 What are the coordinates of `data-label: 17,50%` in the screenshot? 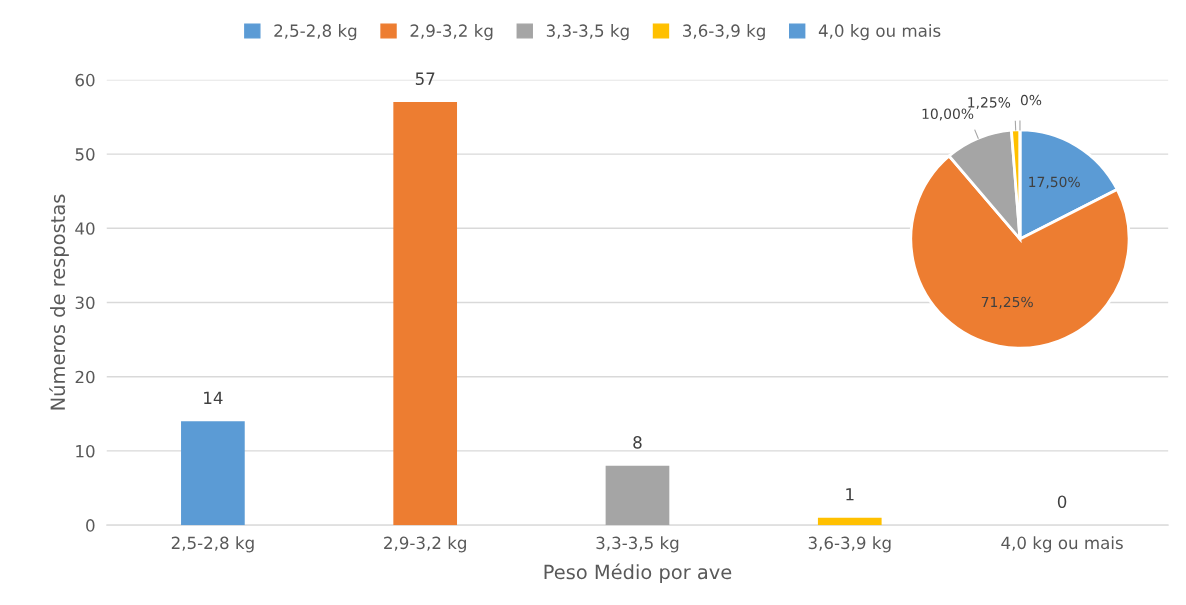 It's located at (1054, 182).